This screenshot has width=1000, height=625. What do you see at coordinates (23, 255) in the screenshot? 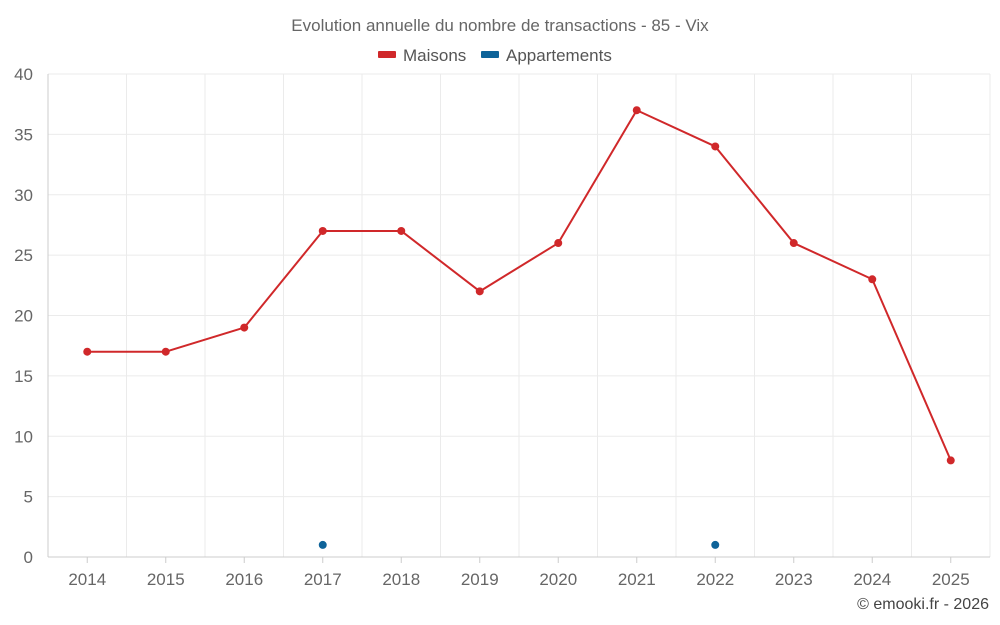
I see `y-tick-label: 25` at bounding box center [23, 255].